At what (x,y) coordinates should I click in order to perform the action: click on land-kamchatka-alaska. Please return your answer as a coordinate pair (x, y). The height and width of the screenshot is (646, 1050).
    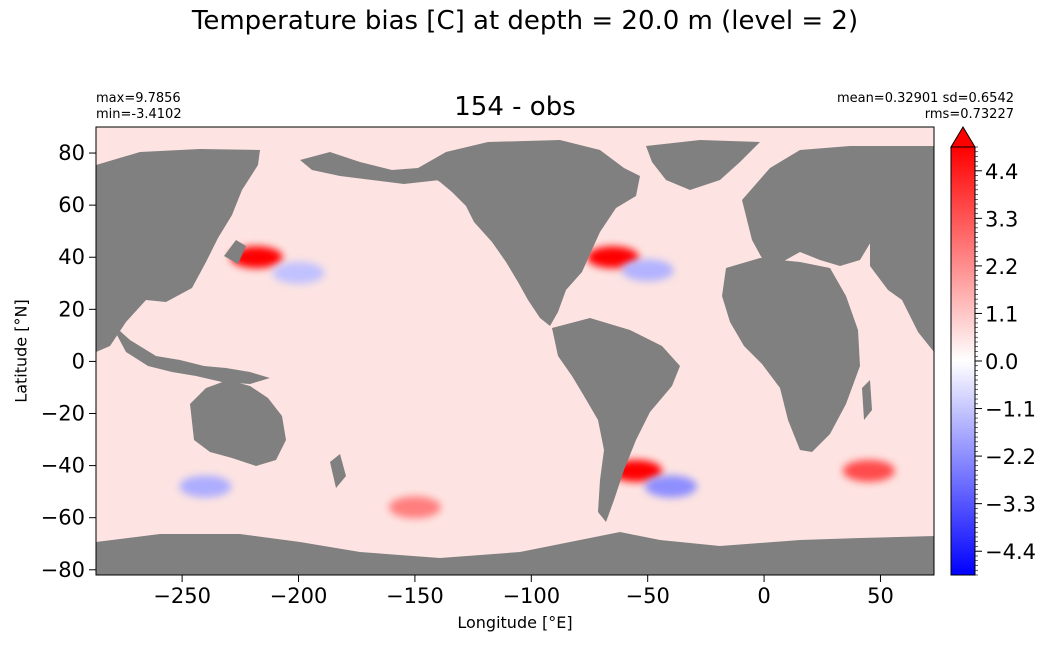
    Looking at the image, I should click on (380, 168).